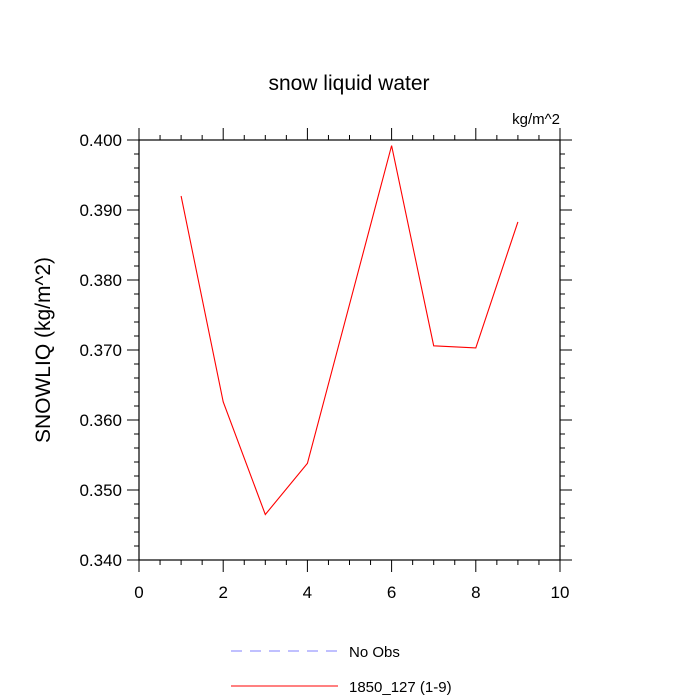 The image size is (700, 700). What do you see at coordinates (374, 652) in the screenshot?
I see `legend-label: No Obs` at bounding box center [374, 652].